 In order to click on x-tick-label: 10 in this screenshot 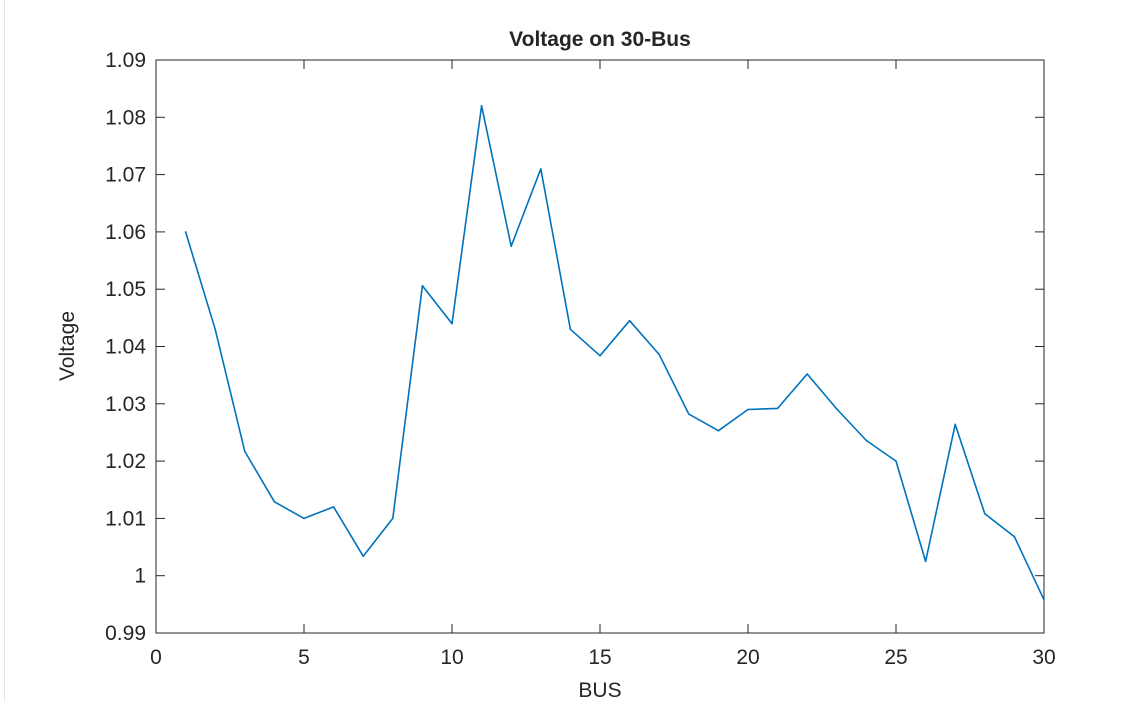, I will do `click(451, 657)`.